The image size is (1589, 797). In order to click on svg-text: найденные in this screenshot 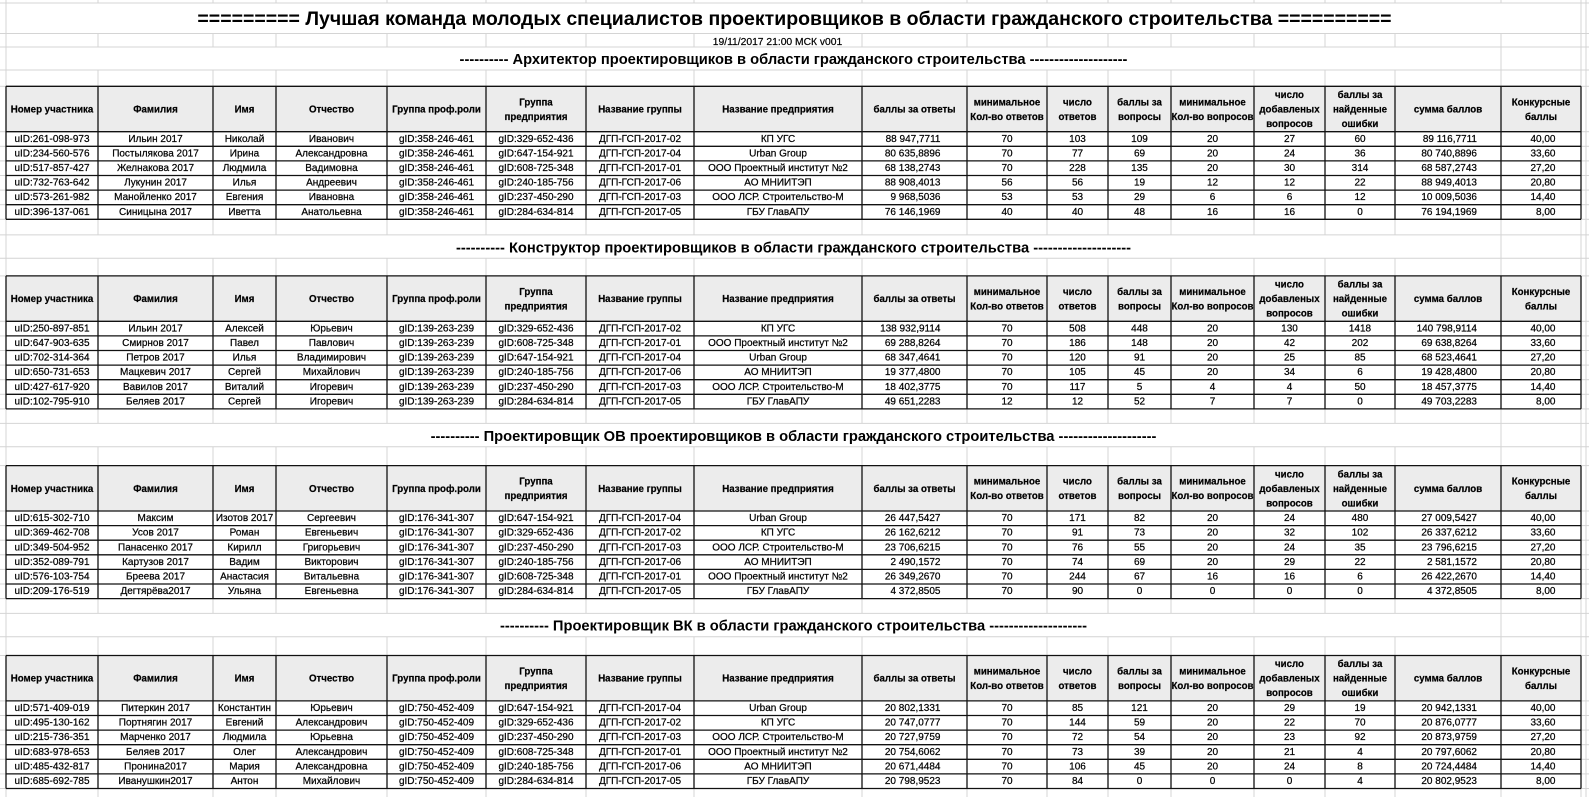, I will do `click(1360, 679)`.